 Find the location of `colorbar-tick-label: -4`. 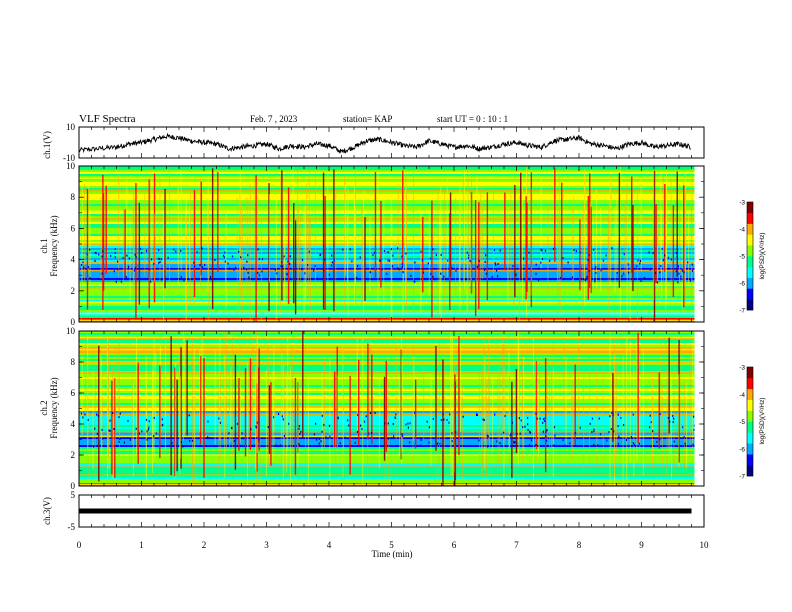

colorbar-tick-label: -4 is located at coordinates (742, 230).